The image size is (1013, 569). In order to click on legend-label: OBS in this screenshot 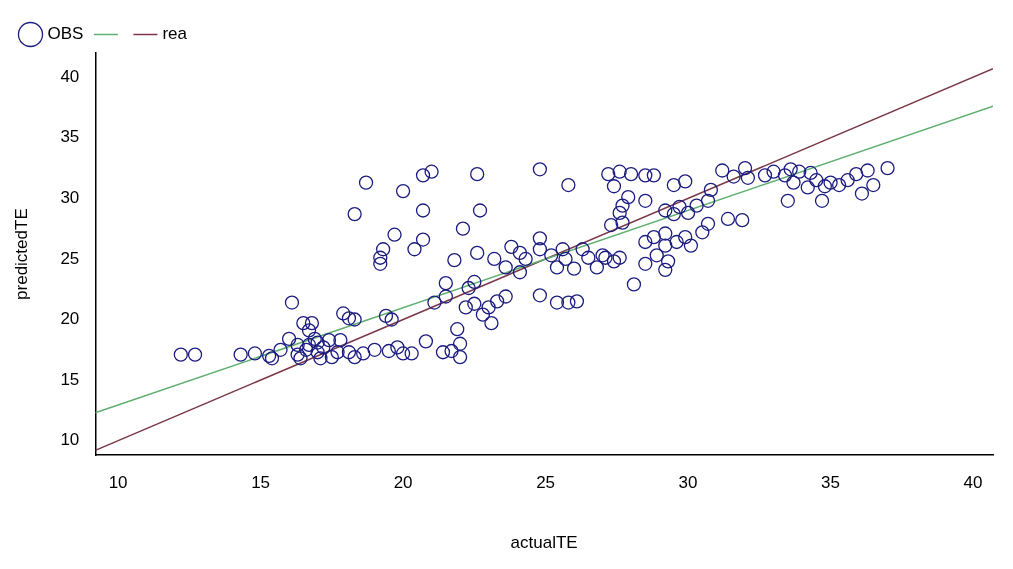, I will do `click(65, 34)`.